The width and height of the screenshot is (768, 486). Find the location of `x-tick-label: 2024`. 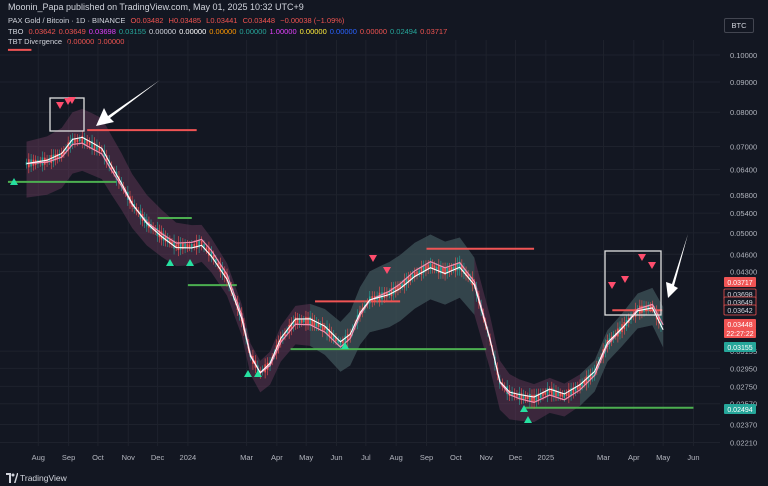

x-tick-label: 2024 is located at coordinates (188, 457).